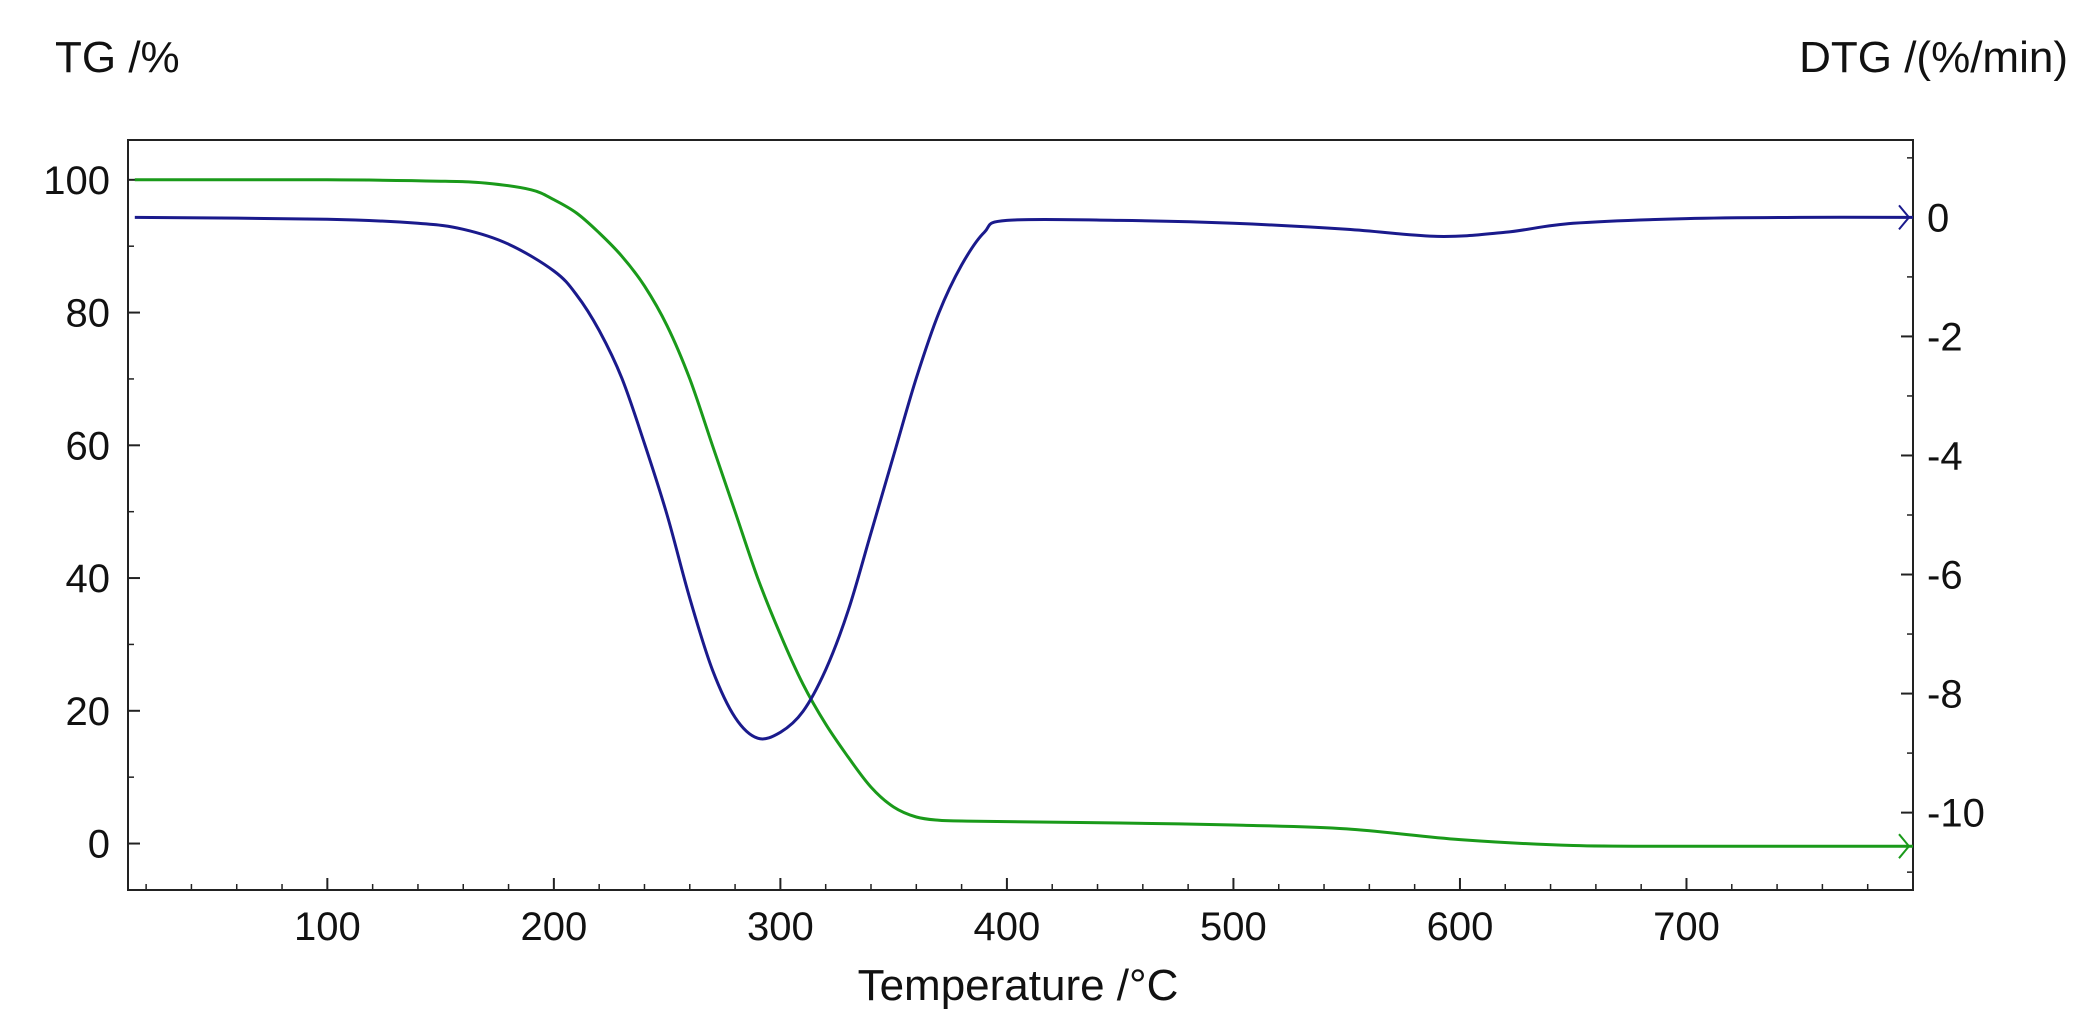 This screenshot has width=2090, height=1024. I want to click on left-y-tick-label: 100, so click(76, 181).